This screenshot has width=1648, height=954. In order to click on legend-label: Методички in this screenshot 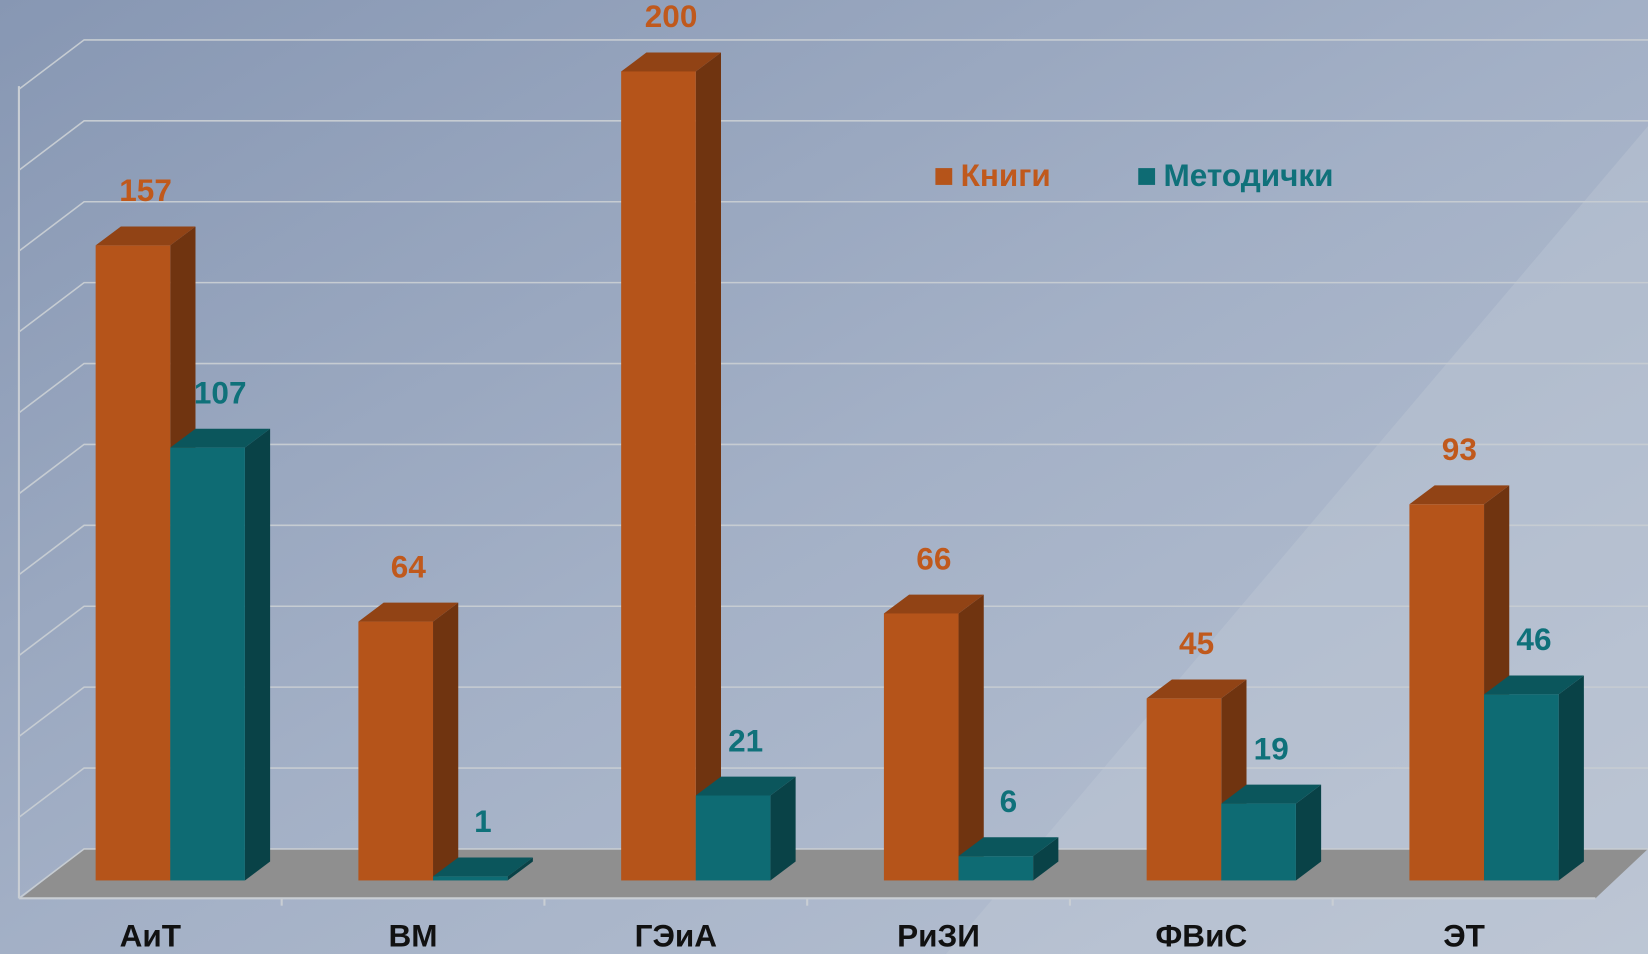, I will do `click(1248, 175)`.